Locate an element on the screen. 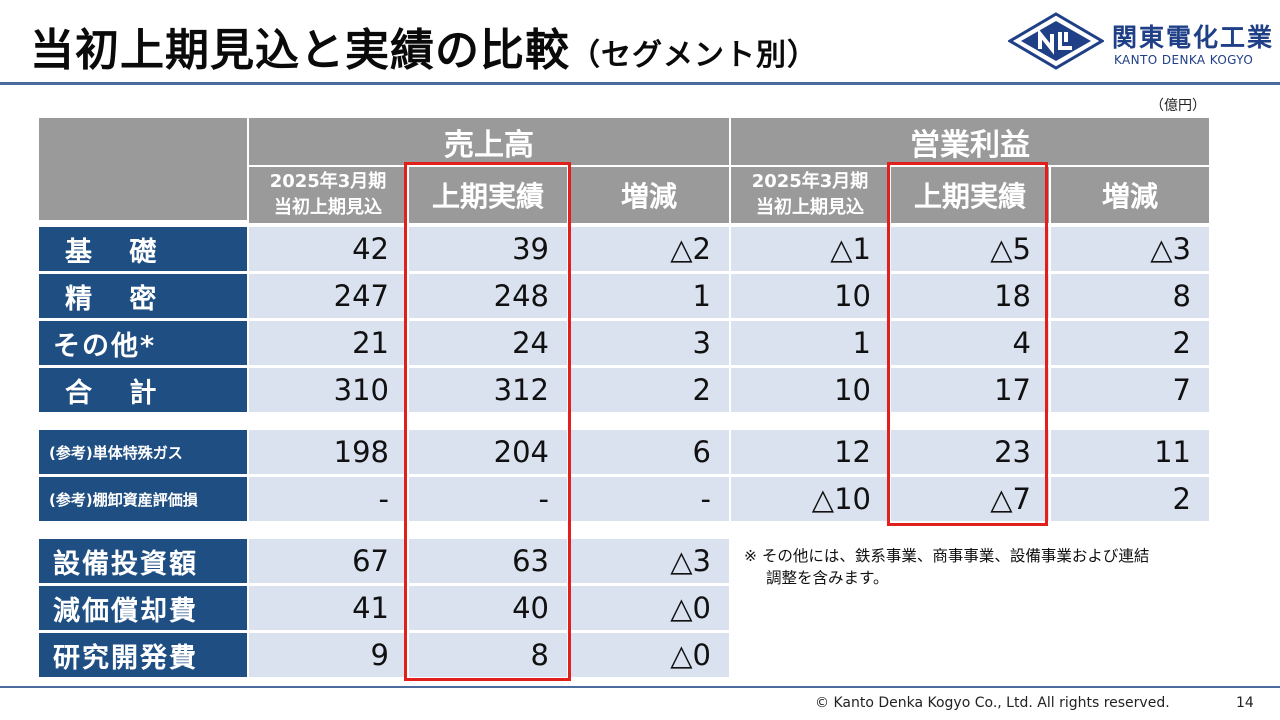  page-title: 当初上期見込と実績の比較（セグメント別） is located at coordinates (424, 45).